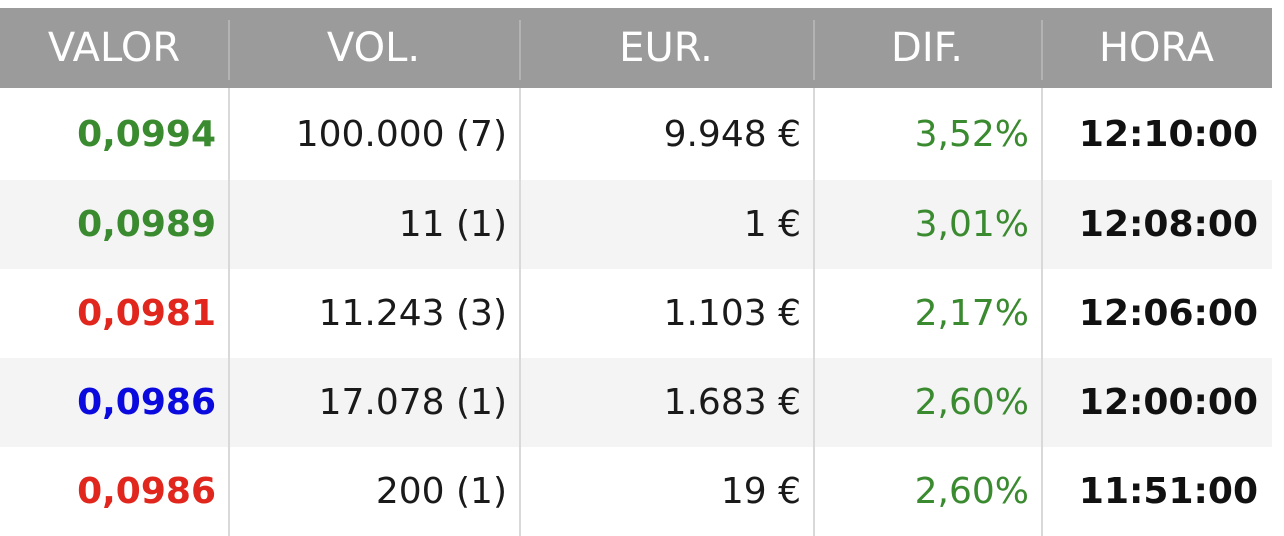  Describe the element at coordinates (666, 402) in the screenshot. I see `eur-cell: 1.683 €` at that location.